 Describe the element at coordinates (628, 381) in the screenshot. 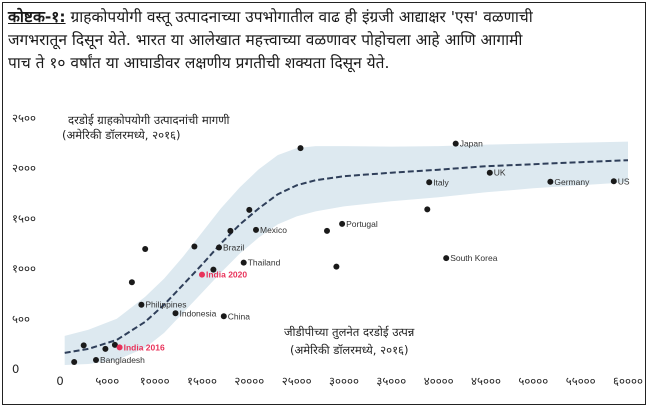

I see `x-tick-label: ६००००` at that location.